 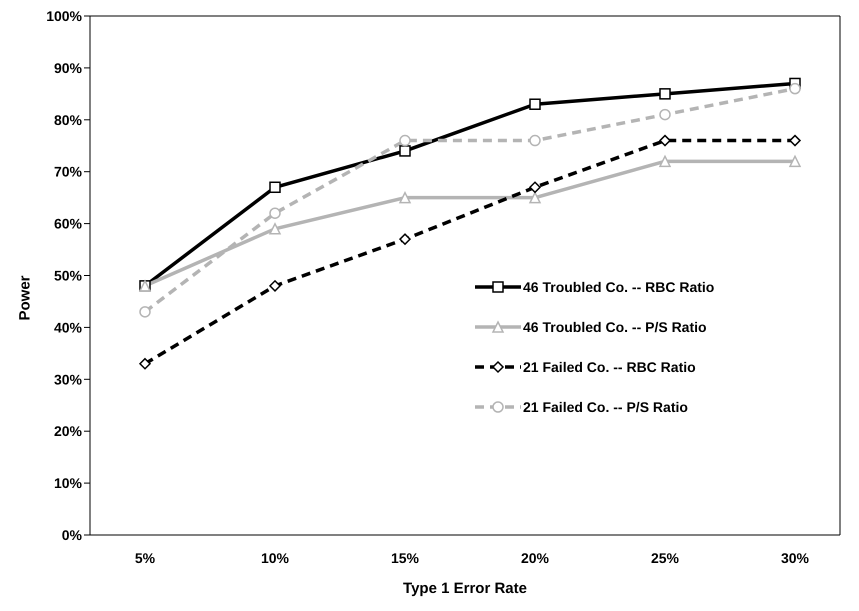 I want to click on y-tick-label: 20%, so click(x=68, y=431).